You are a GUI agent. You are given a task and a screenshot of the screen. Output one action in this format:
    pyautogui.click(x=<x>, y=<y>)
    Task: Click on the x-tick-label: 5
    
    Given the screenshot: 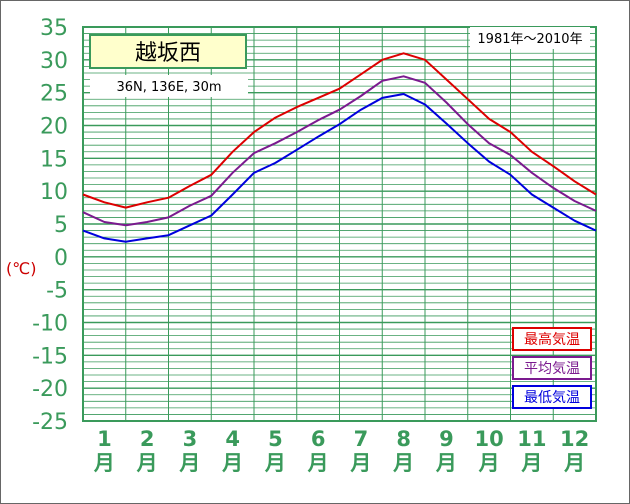 What is the action you would take?
    pyautogui.click(x=275, y=439)
    